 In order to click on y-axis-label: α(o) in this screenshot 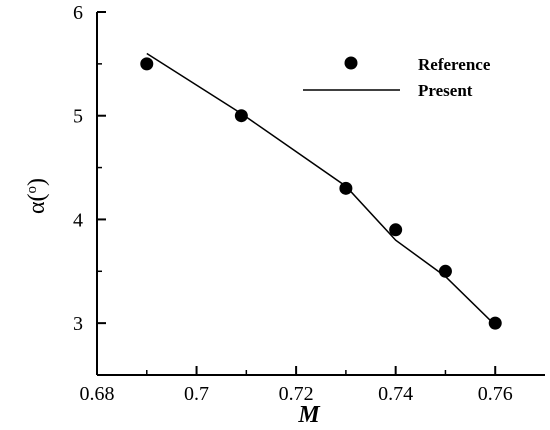, I will do `click(37, 196)`.